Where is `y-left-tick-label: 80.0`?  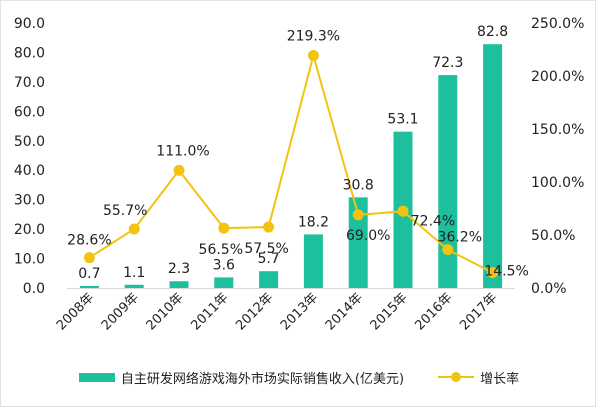
y-left-tick-label: 80.0 is located at coordinates (29, 53).